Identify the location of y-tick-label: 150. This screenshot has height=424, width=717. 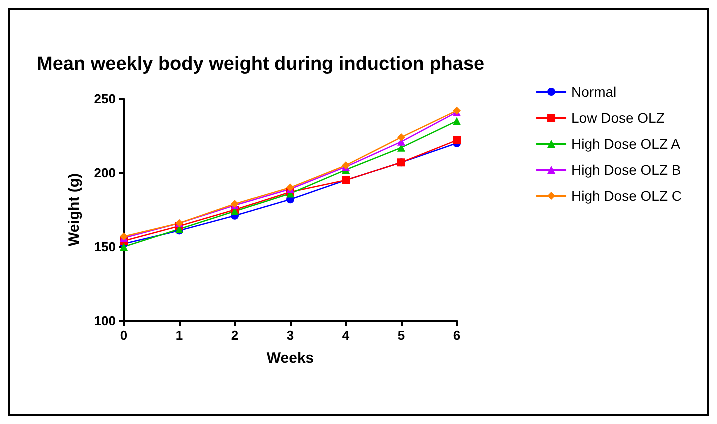
(105, 247).